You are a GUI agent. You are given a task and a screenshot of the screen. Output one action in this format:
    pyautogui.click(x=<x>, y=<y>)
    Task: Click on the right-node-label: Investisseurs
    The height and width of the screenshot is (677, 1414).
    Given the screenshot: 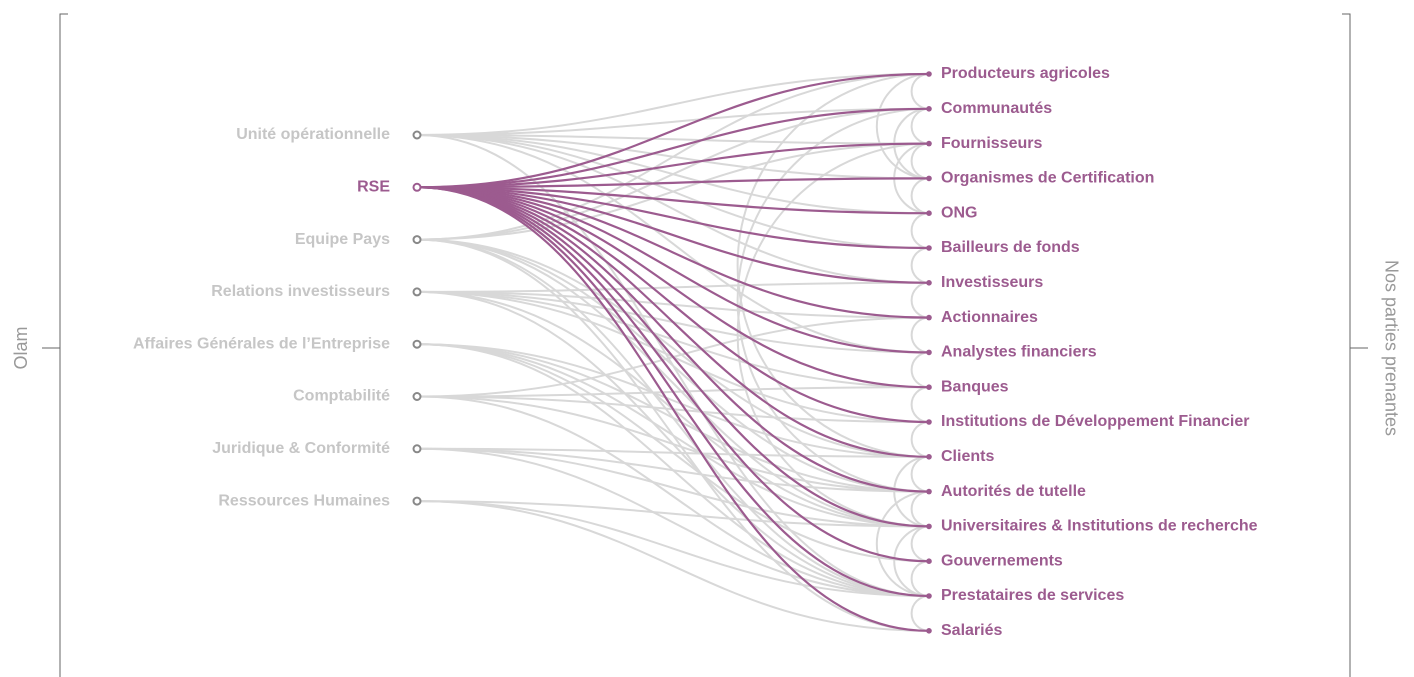 What is the action you would take?
    pyautogui.click(x=992, y=282)
    